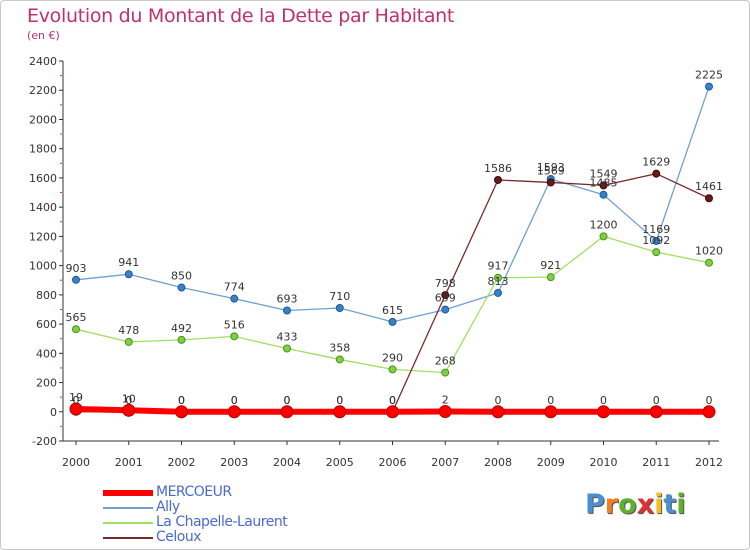 The image size is (750, 550). Describe the element at coordinates (392, 310) in the screenshot. I see `data-label: 615` at that location.